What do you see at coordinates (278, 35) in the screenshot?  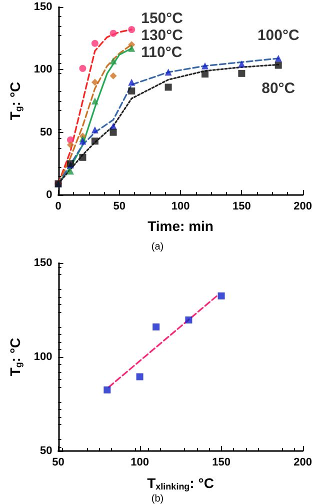 I see `series-label: 100°C` at bounding box center [278, 35].